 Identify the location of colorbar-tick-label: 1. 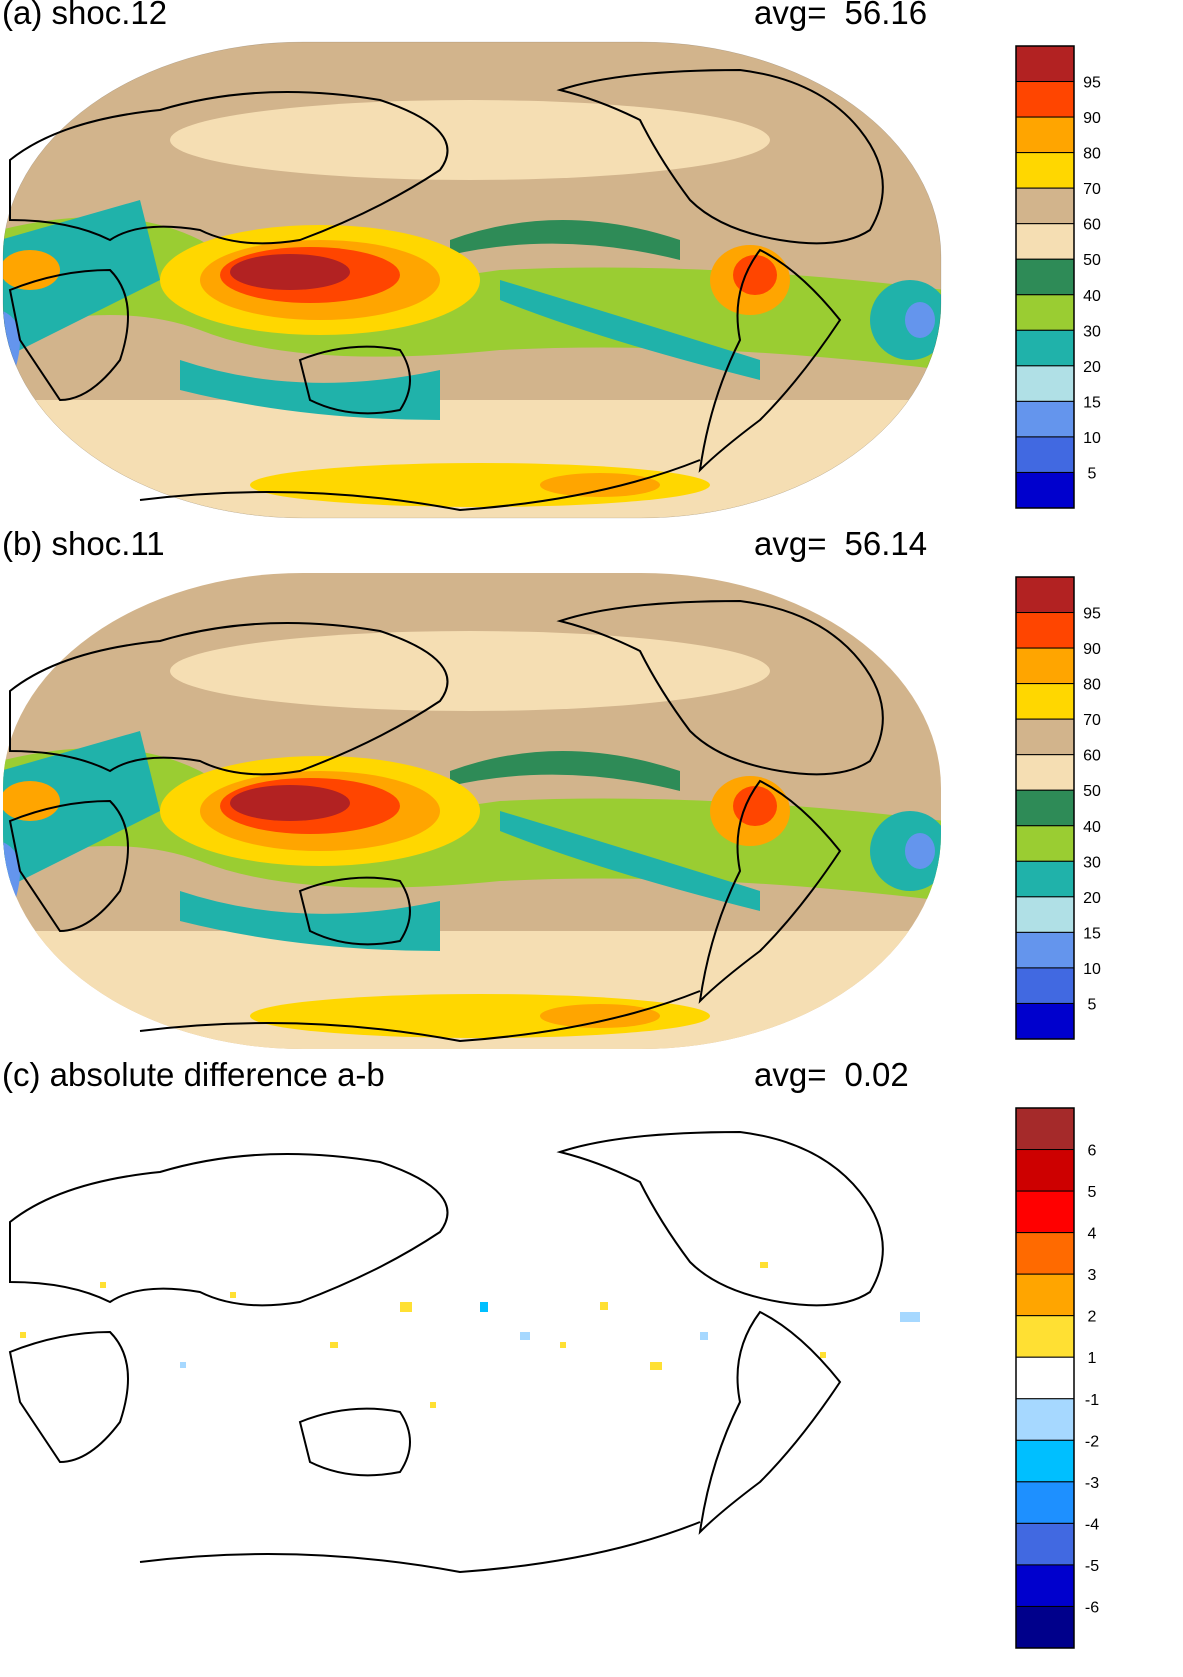
(1092, 1358).